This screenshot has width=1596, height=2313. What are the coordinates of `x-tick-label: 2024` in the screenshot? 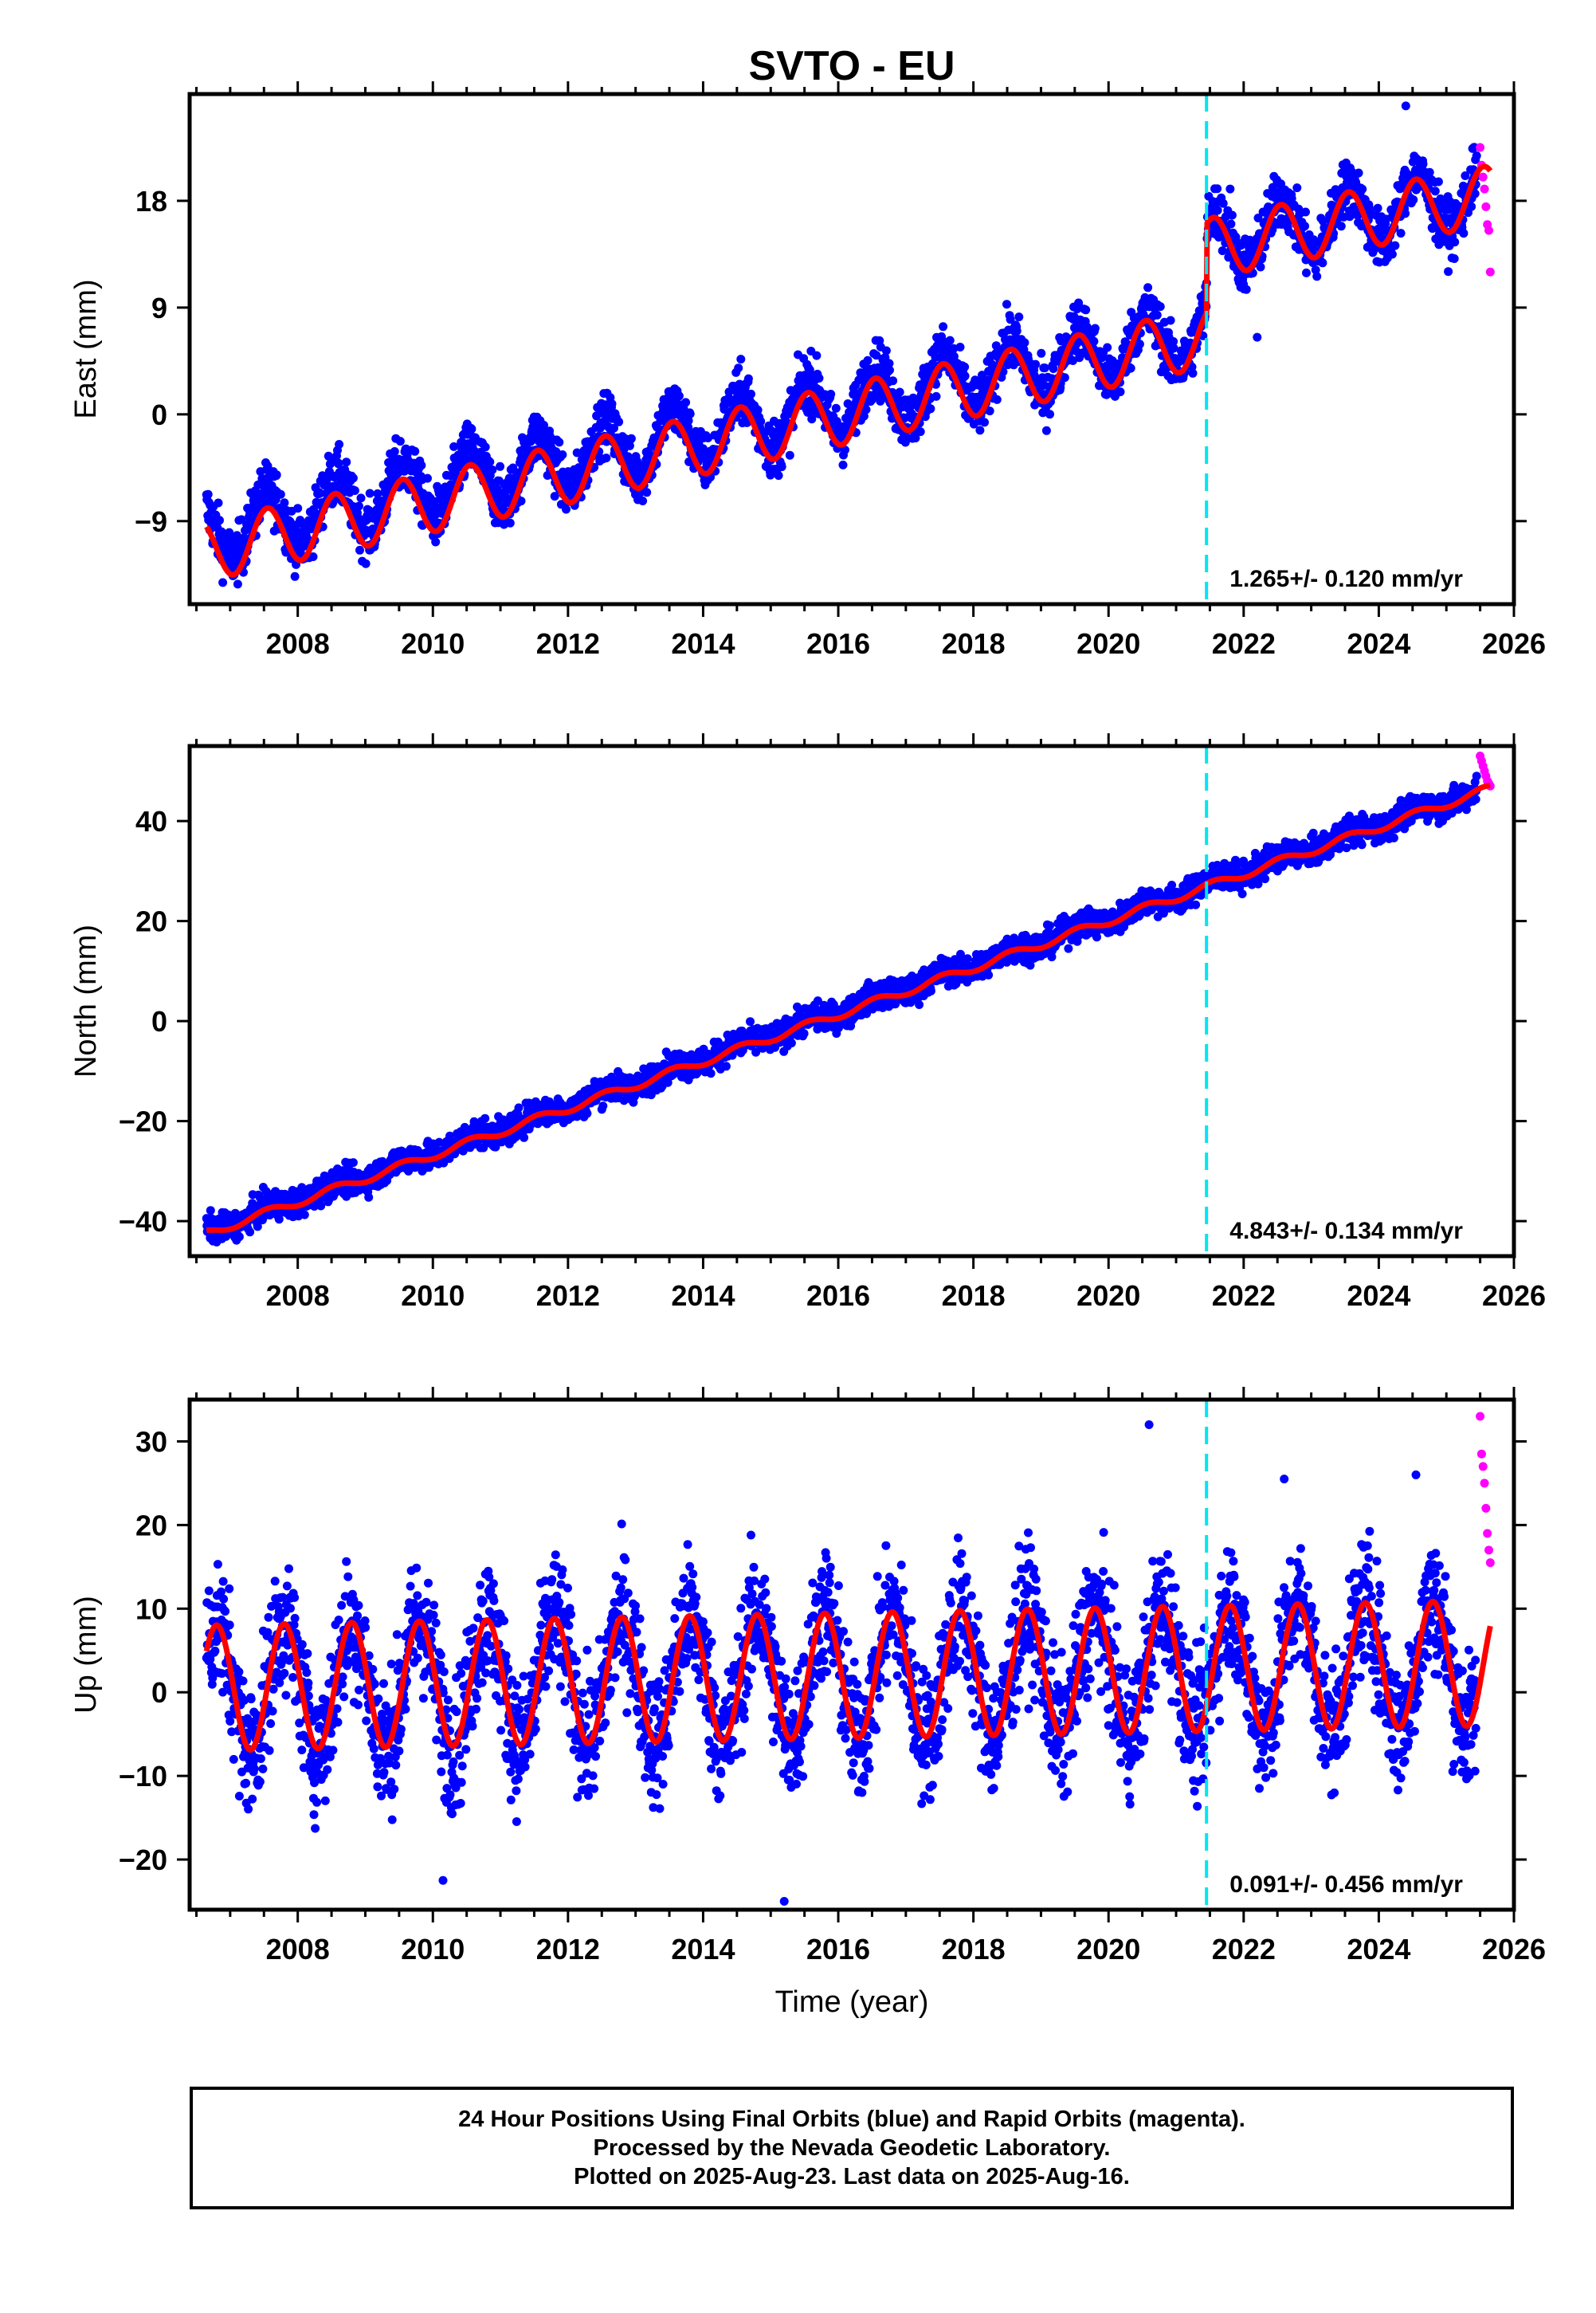 It's located at (1379, 643).